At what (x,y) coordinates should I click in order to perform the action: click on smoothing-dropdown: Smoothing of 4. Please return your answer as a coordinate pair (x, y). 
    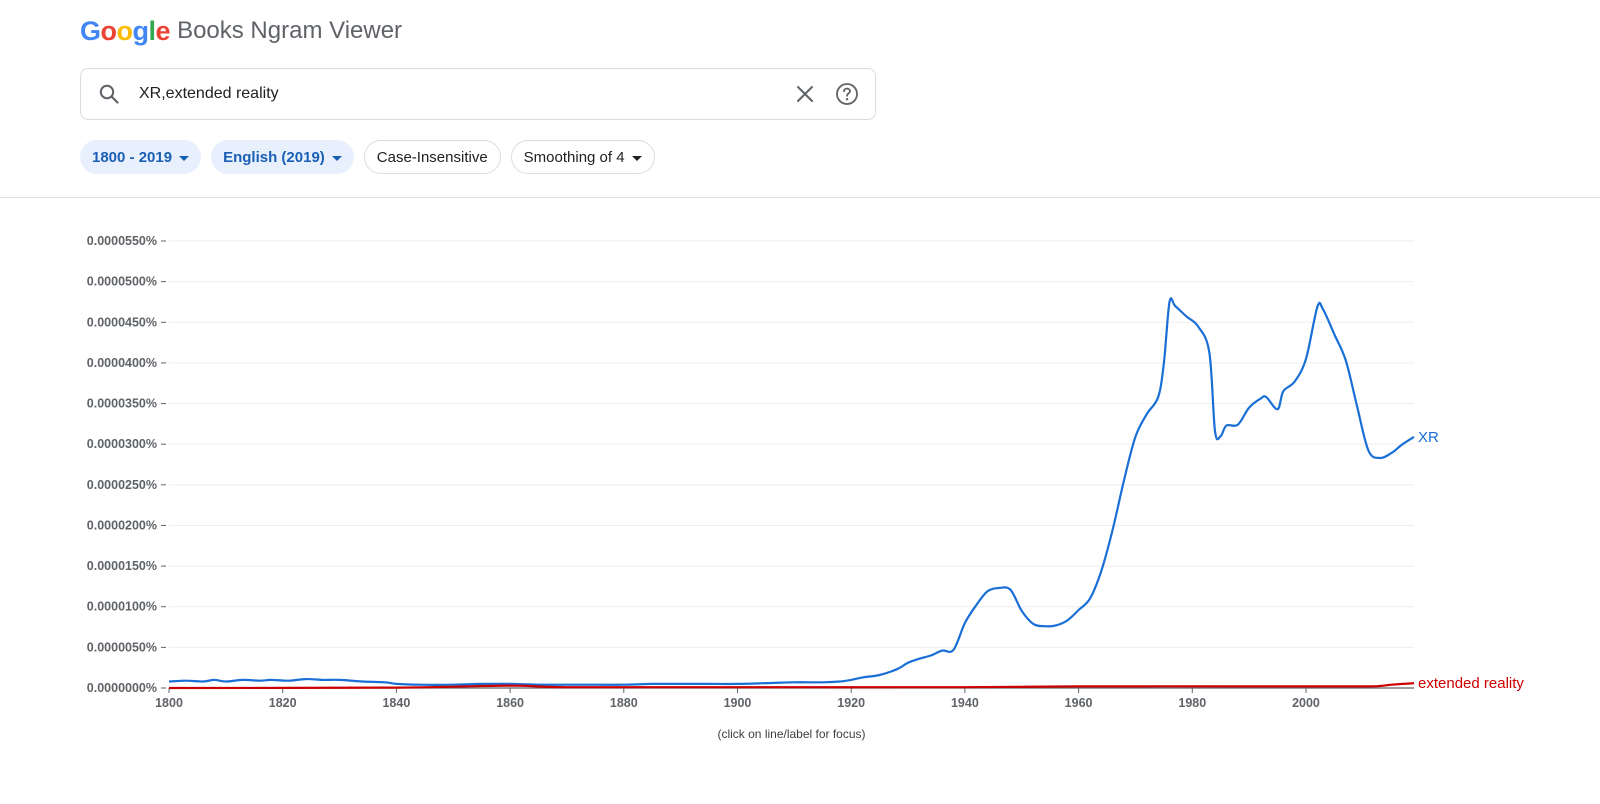
    Looking at the image, I should click on (582, 157).